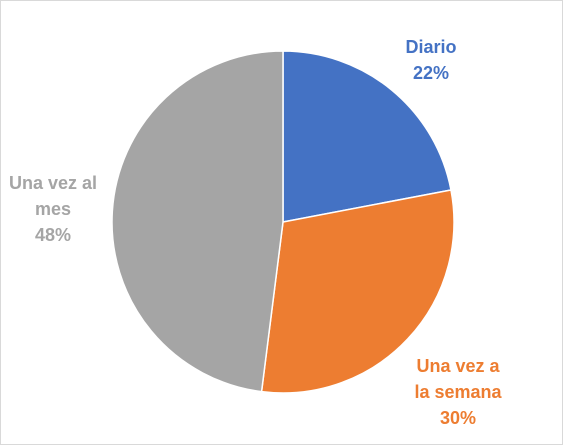 This screenshot has height=446, width=563. What do you see at coordinates (458, 392) in the screenshot?
I see `data-label-una-vez-a-la-semana: Una vez a la semana 30%` at bounding box center [458, 392].